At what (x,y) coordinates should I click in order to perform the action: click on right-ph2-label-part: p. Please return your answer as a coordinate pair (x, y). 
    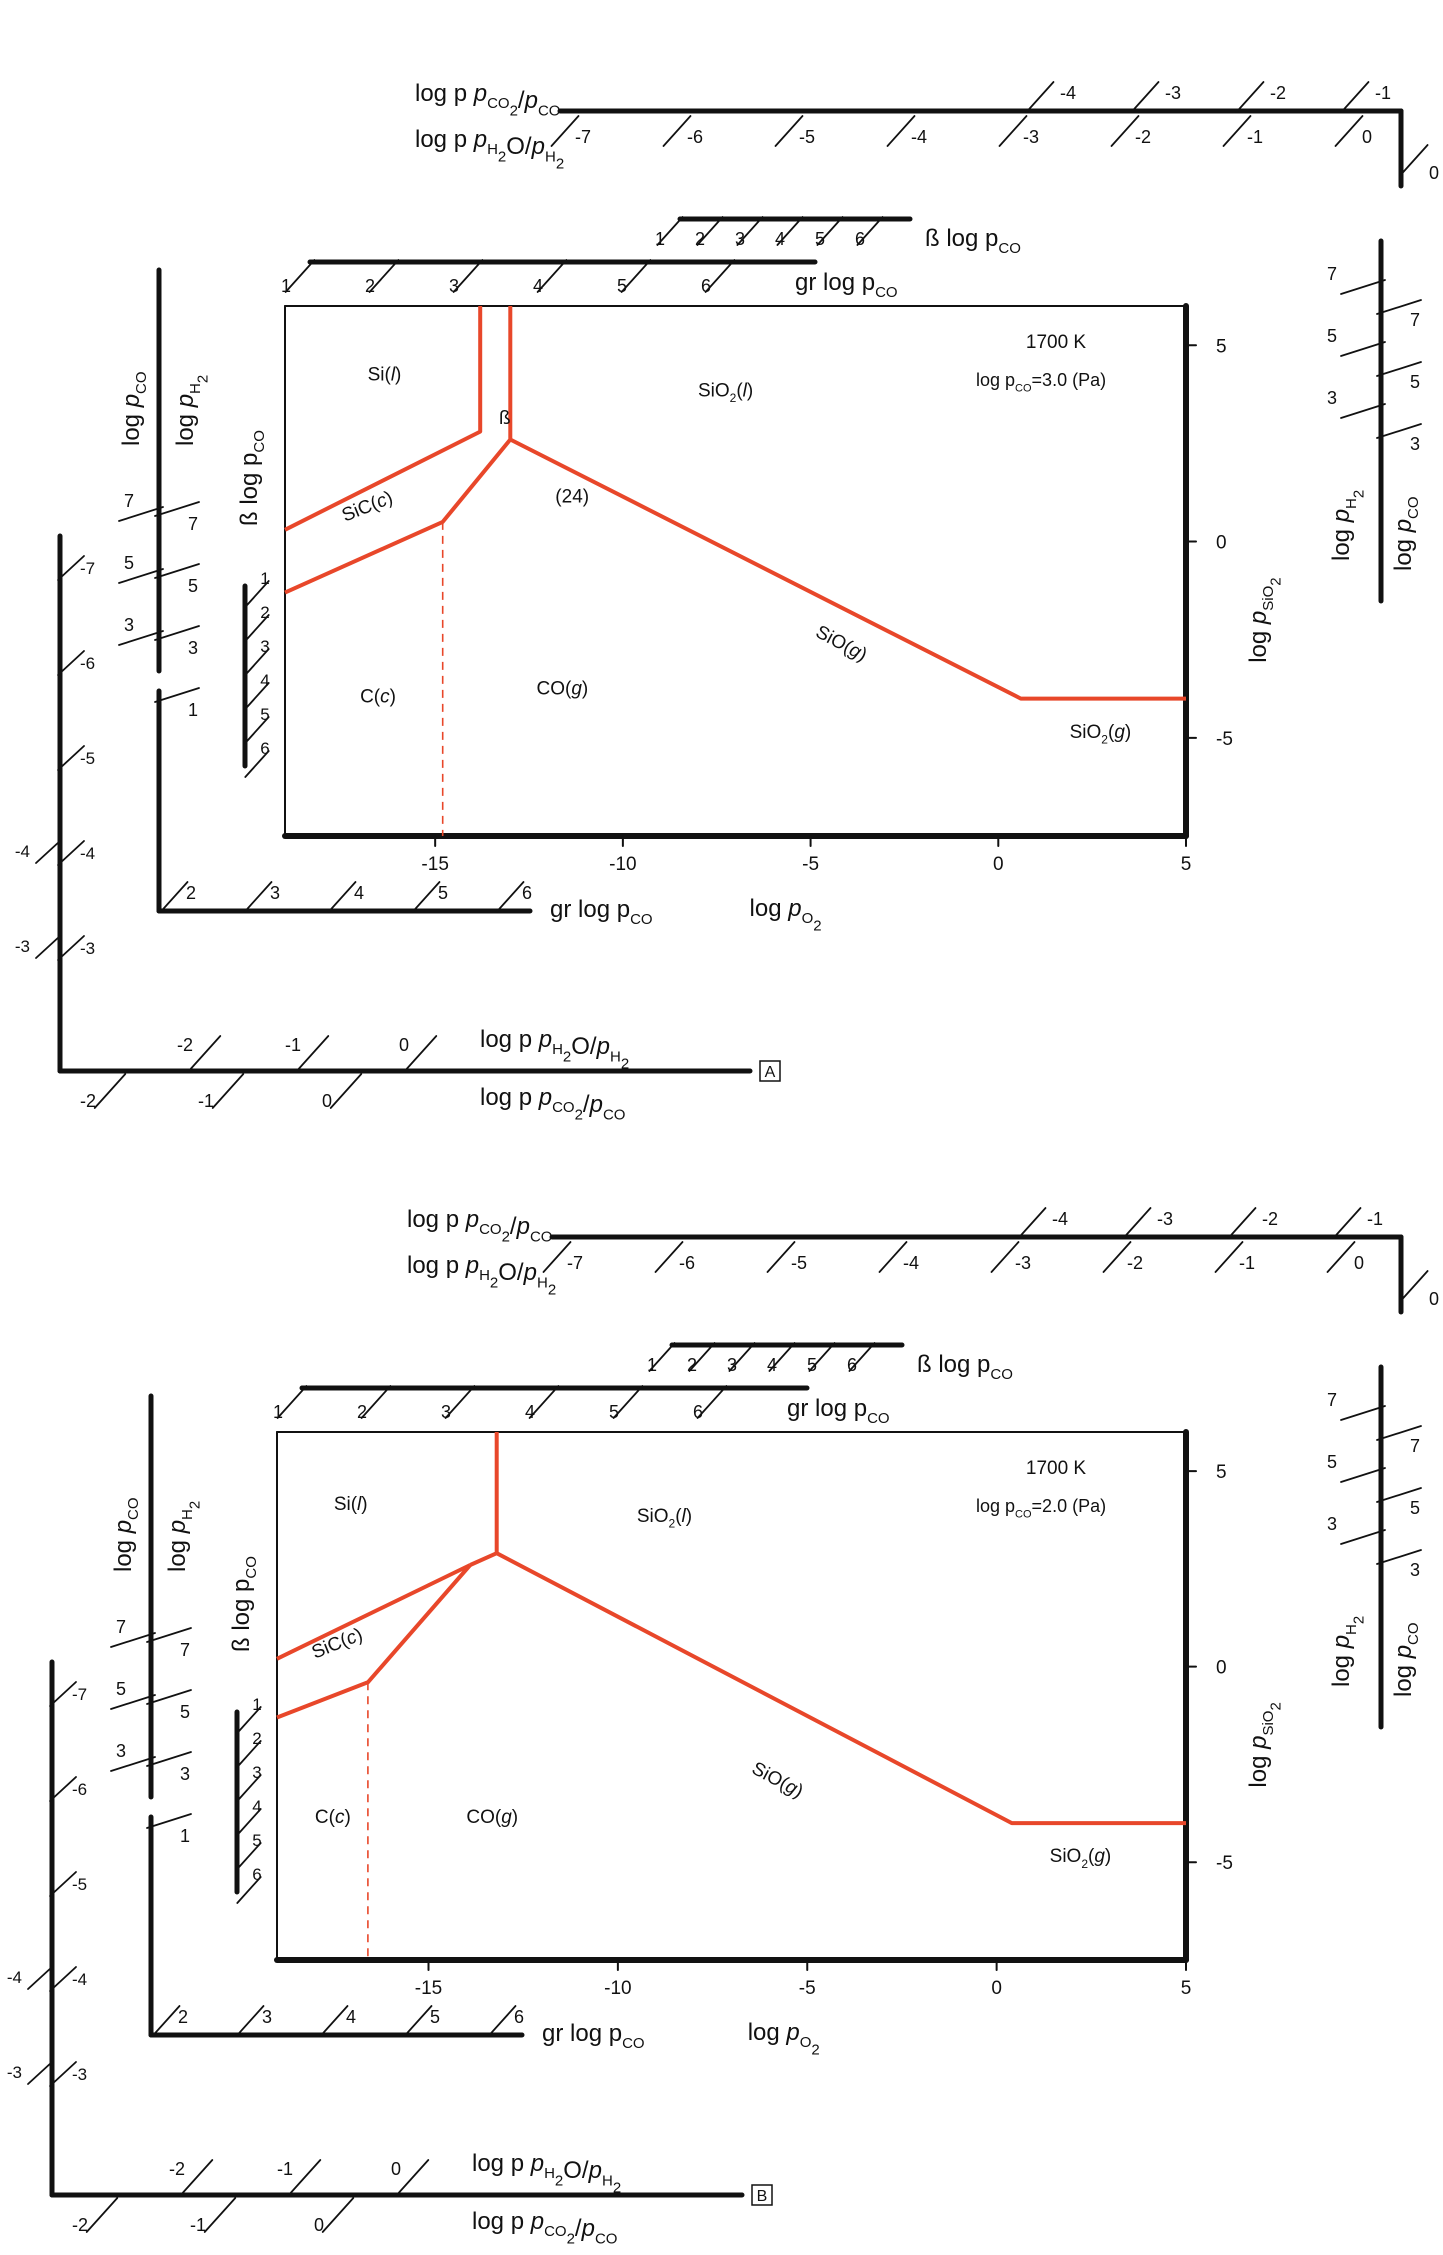
    Looking at the image, I should click on (1341, 516).